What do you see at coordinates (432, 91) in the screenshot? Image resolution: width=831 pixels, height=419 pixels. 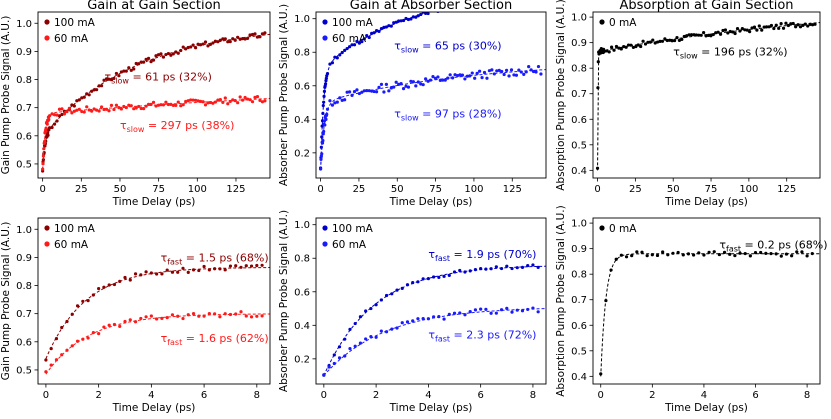 I see `plot-area` at bounding box center [432, 91].